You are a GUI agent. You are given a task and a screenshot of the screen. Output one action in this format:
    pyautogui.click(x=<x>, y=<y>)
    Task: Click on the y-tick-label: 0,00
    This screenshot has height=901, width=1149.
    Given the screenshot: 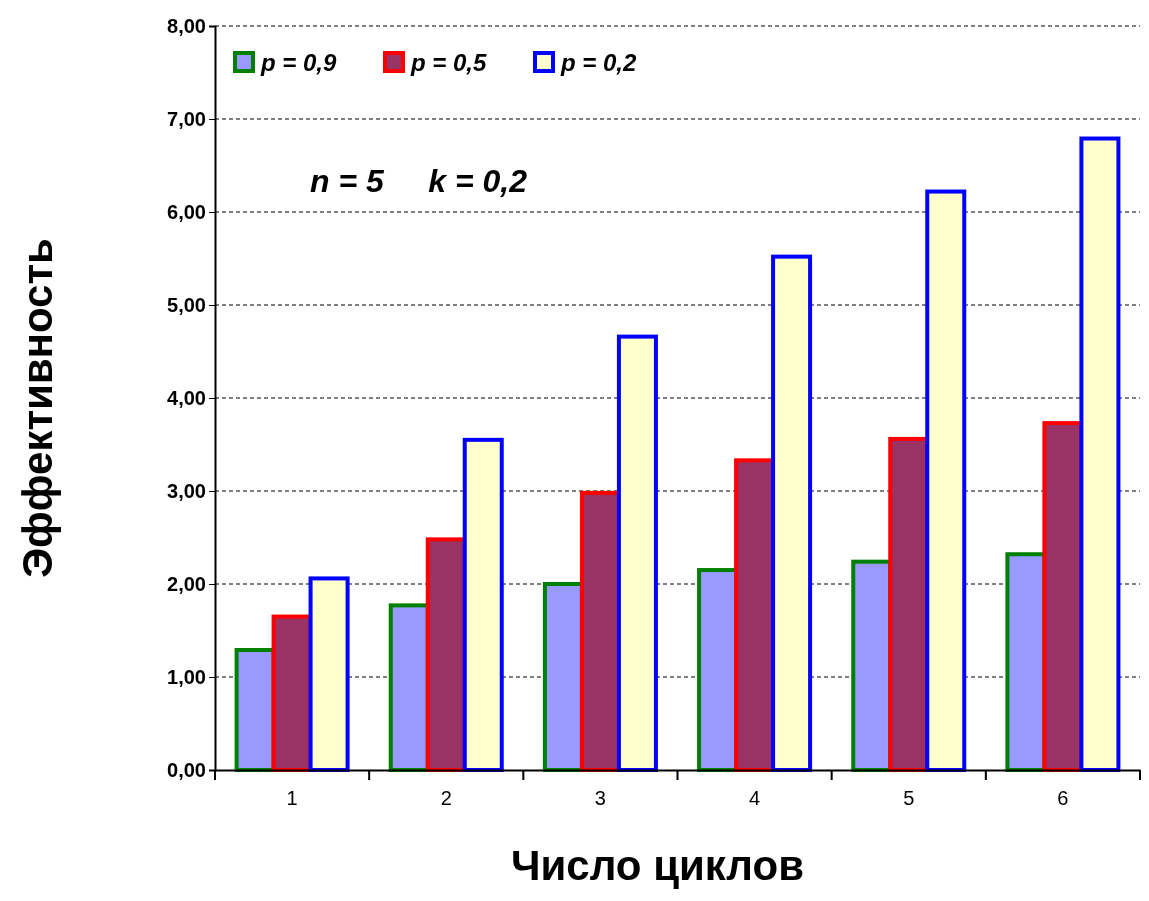 What is the action you would take?
    pyautogui.click(x=186, y=769)
    